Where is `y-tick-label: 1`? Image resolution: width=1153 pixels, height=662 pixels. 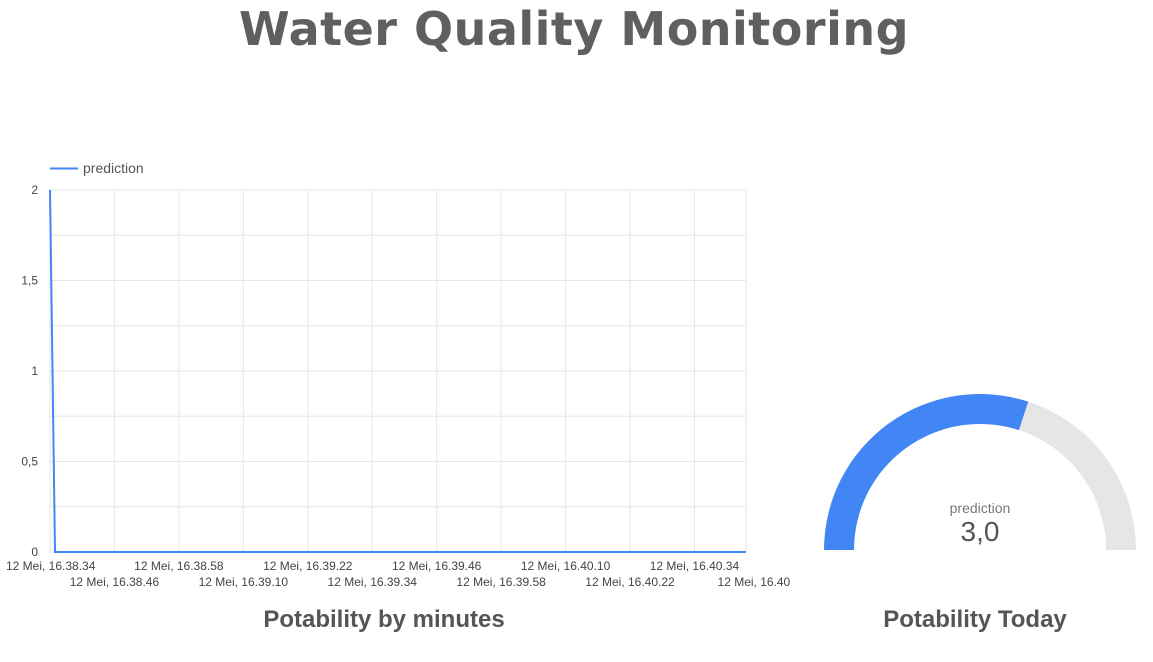 y-tick-label: 1 is located at coordinates (34, 371).